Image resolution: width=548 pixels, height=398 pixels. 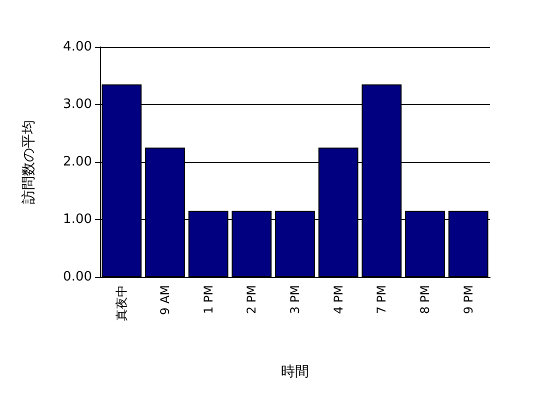 I want to click on x-tick-label: 4 PM, so click(x=338, y=299).